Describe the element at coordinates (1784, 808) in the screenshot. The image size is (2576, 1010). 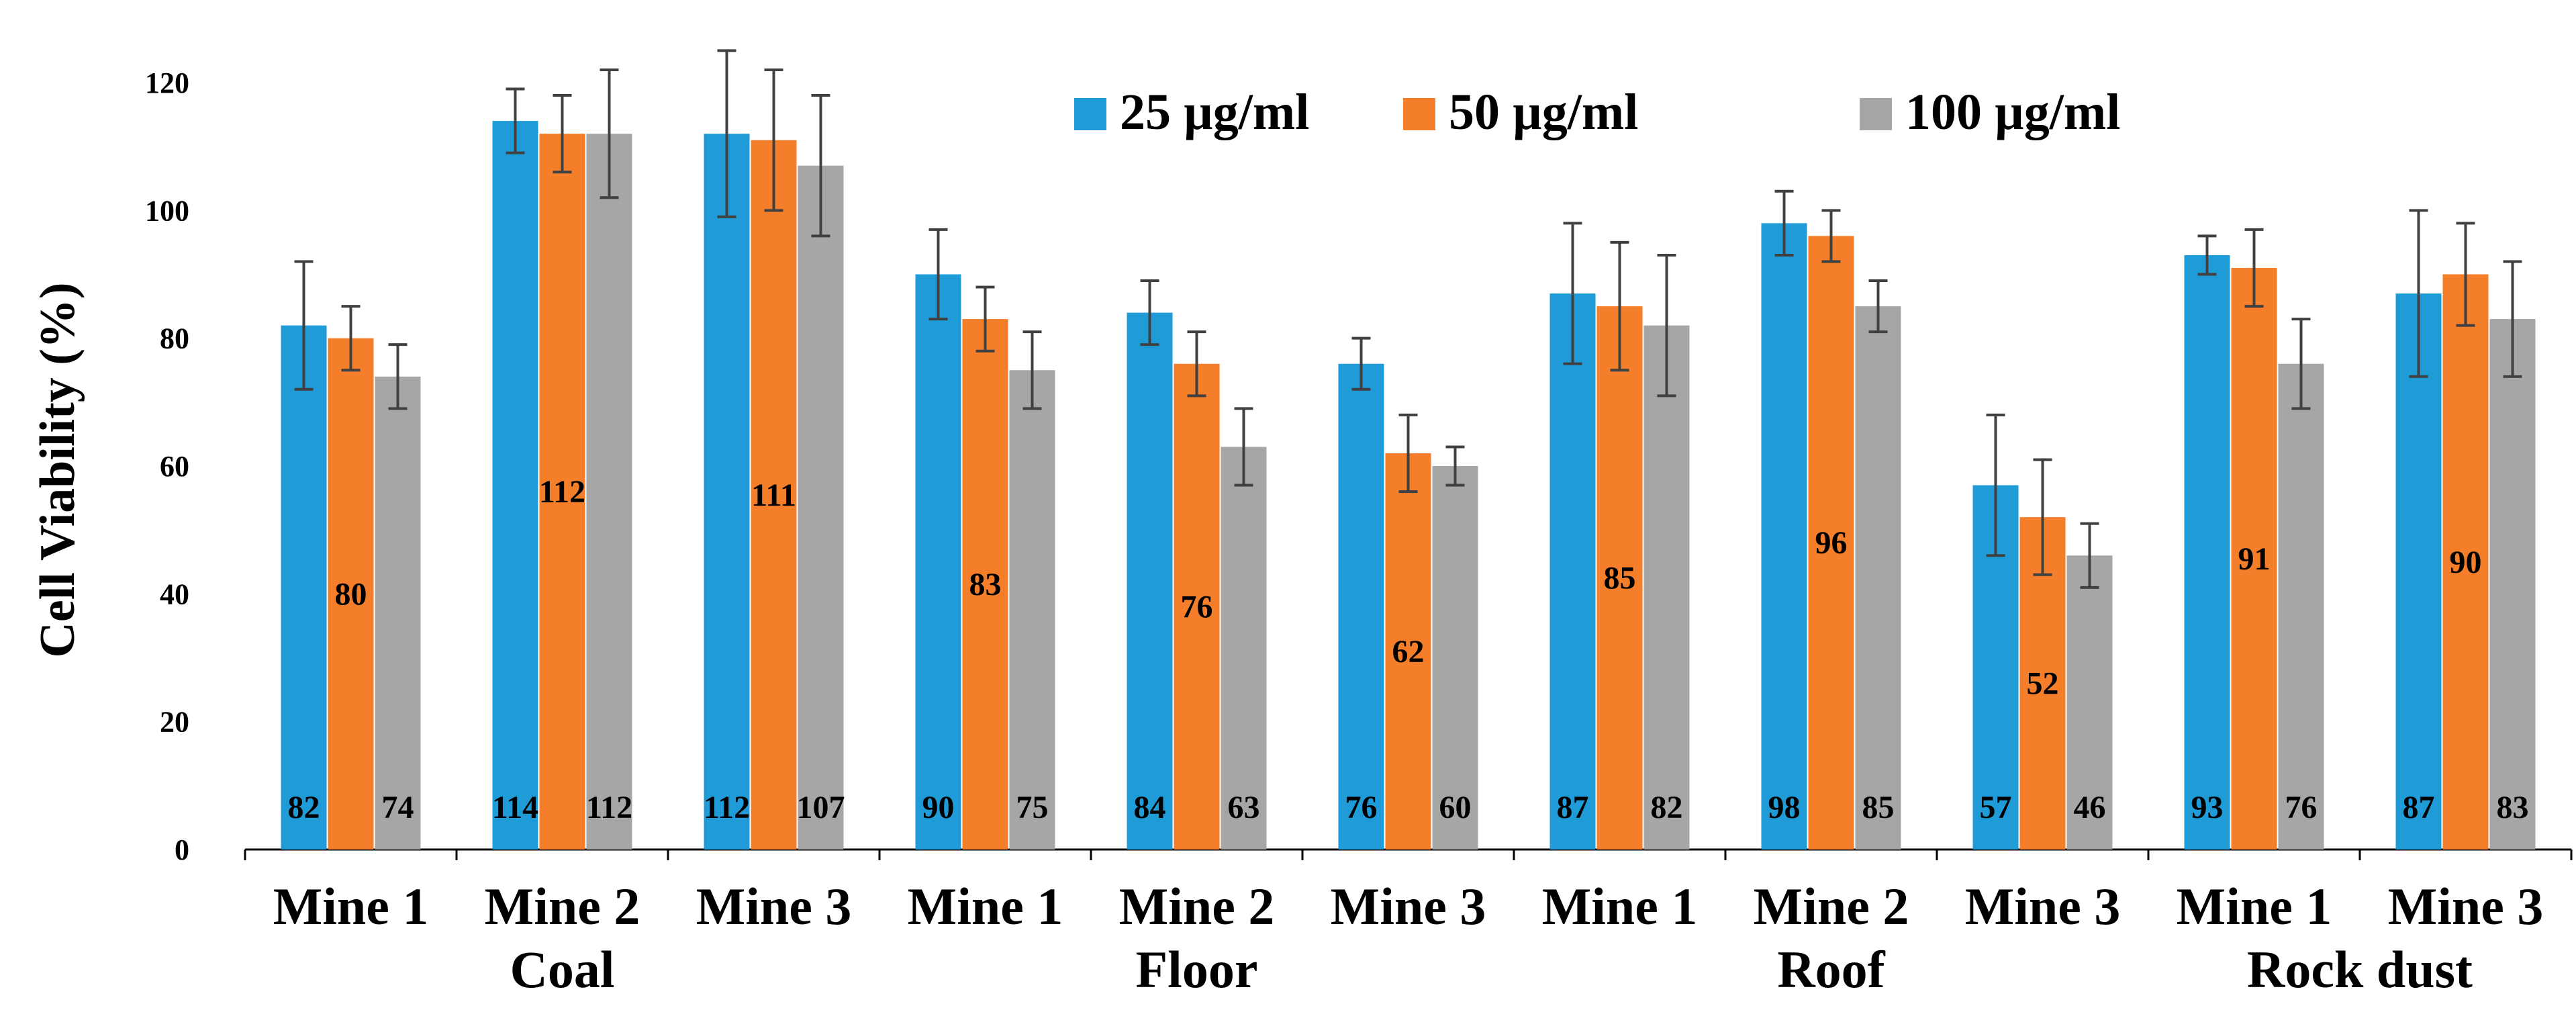
I see `data-label: 98` at that location.